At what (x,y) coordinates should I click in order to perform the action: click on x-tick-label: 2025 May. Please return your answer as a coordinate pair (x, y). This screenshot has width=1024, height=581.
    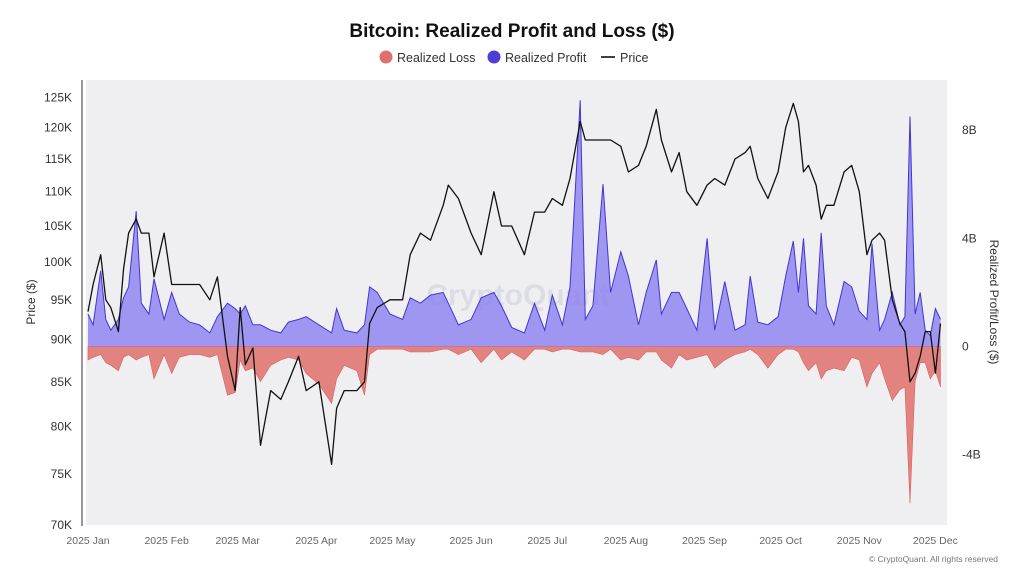
    Looking at the image, I should click on (392, 541).